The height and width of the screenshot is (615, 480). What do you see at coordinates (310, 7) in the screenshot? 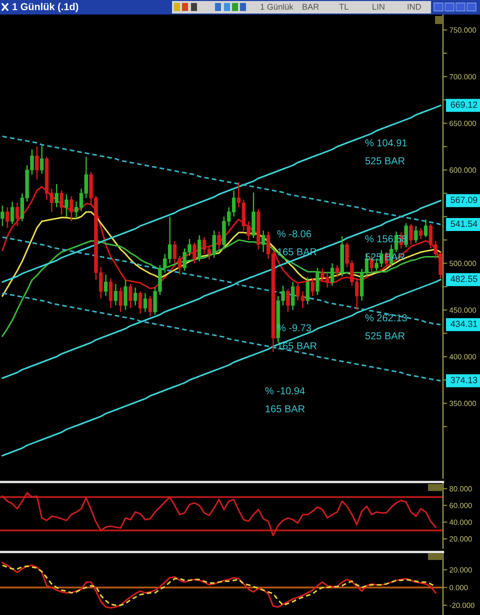
I see `text: BAR` at bounding box center [310, 7].